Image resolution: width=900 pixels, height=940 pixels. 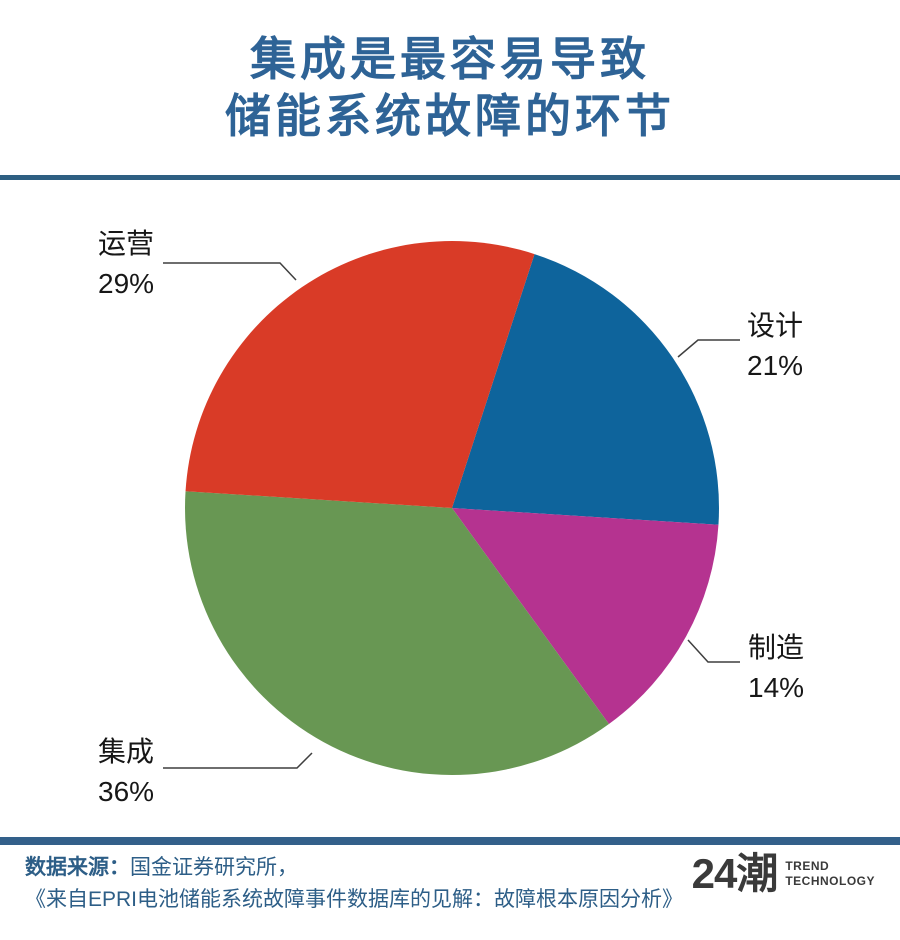 What do you see at coordinates (77, 867) in the screenshot?
I see `source-prefix: 数据来源：` at bounding box center [77, 867].